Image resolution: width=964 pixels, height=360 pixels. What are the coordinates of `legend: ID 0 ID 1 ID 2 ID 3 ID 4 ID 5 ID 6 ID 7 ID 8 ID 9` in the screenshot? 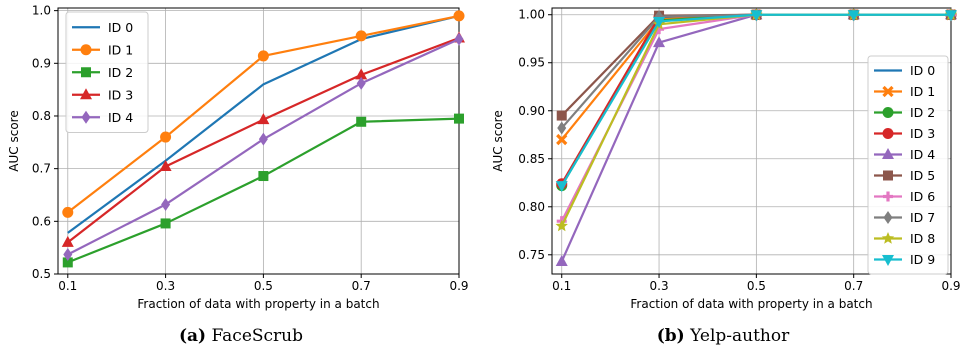 It's located at (908, 165).